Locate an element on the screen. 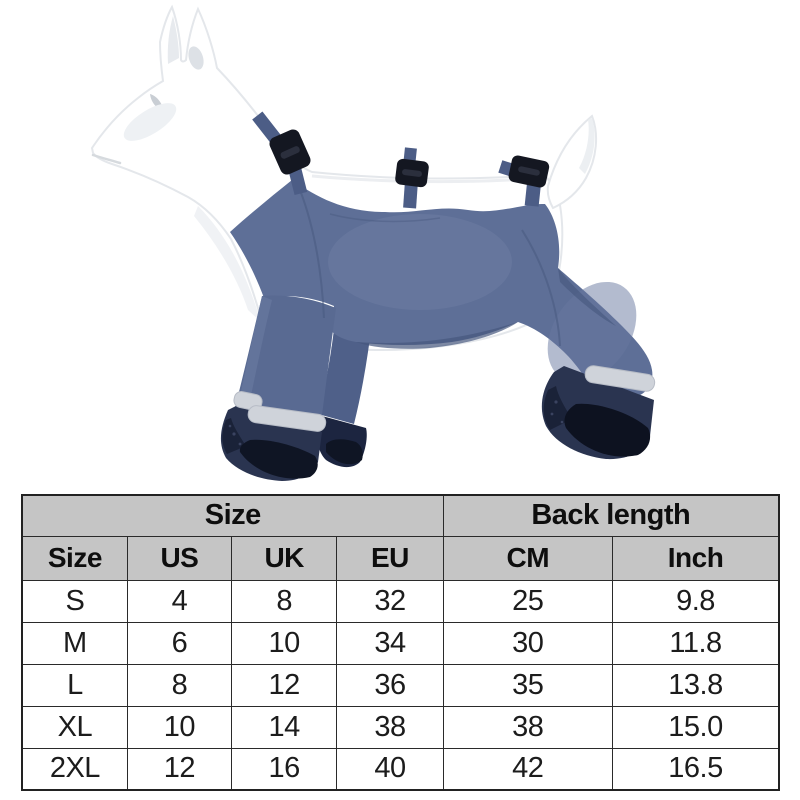  size-chart-cell: S is located at coordinates (74, 601).